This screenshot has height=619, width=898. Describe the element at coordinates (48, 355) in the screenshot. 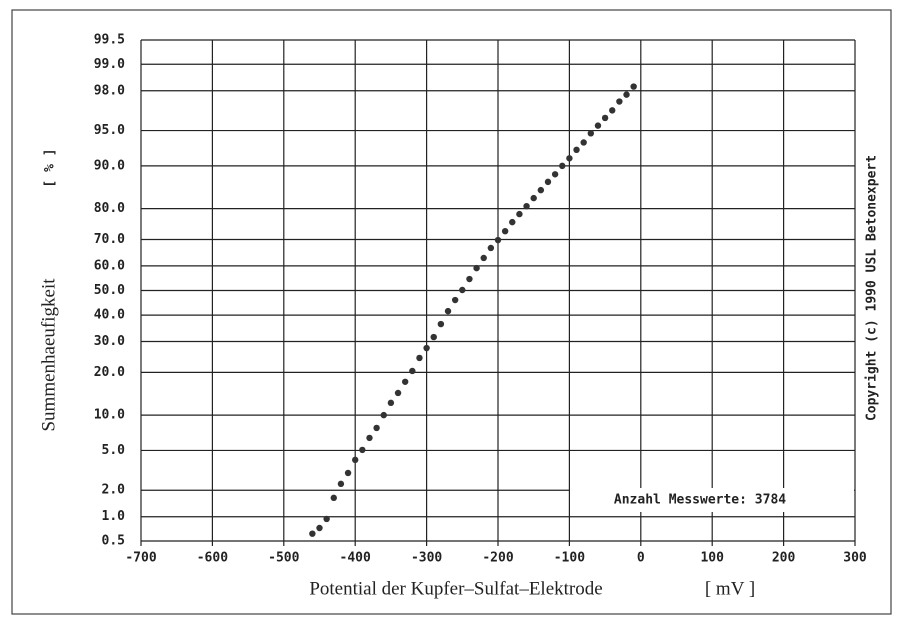

I see `y-axis-label: Summenhaeufigkeit` at that location.